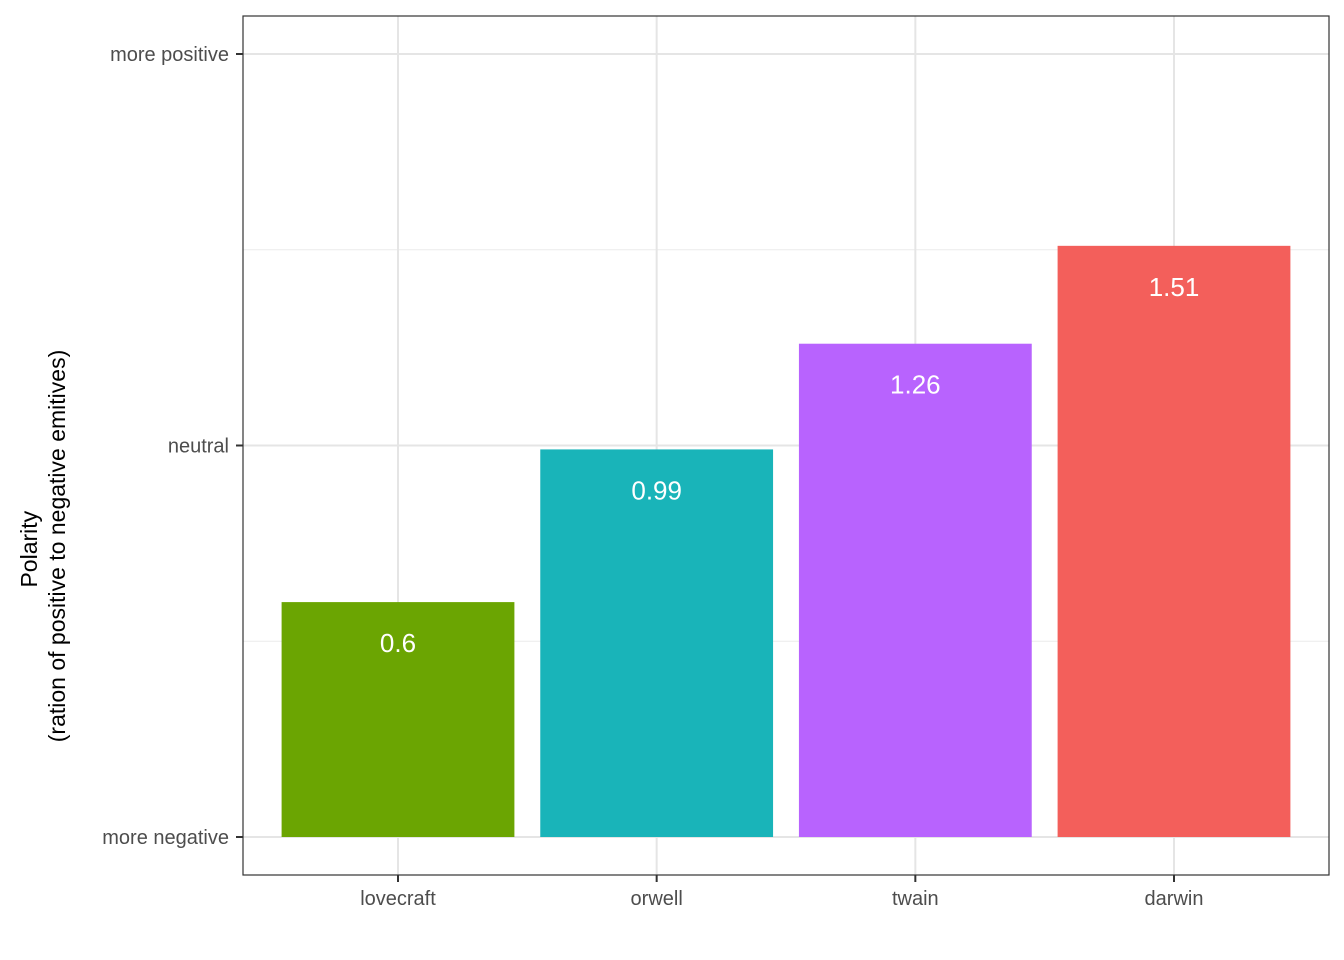 This screenshot has height=960, width=1344. Describe the element at coordinates (1174, 899) in the screenshot. I see `x-tick-label-darwin: darwin` at that location.